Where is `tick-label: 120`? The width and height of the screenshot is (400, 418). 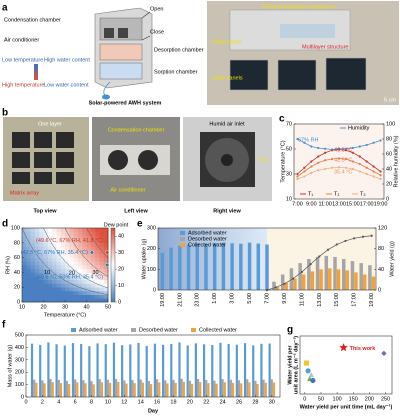 tick-label: 120 is located at coordinates (382, 228).